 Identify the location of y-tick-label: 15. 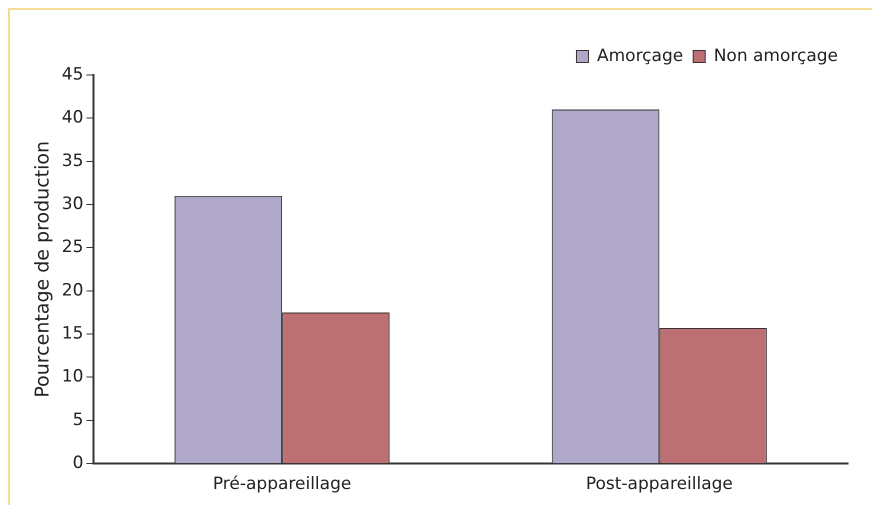
(73, 333).